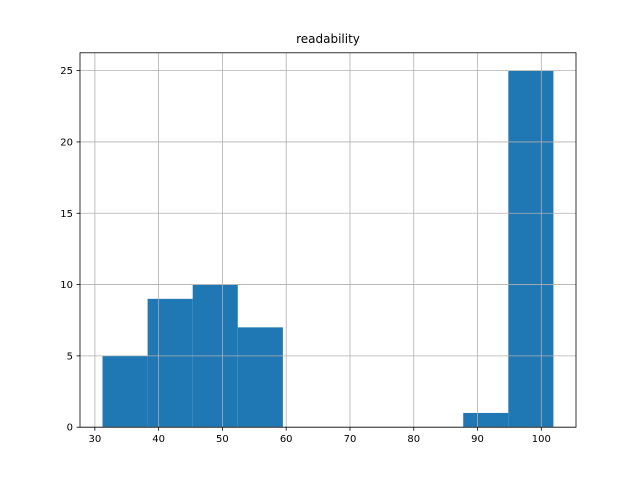 The image size is (640, 480). I want to click on x-tick-label: 90, so click(477, 439).